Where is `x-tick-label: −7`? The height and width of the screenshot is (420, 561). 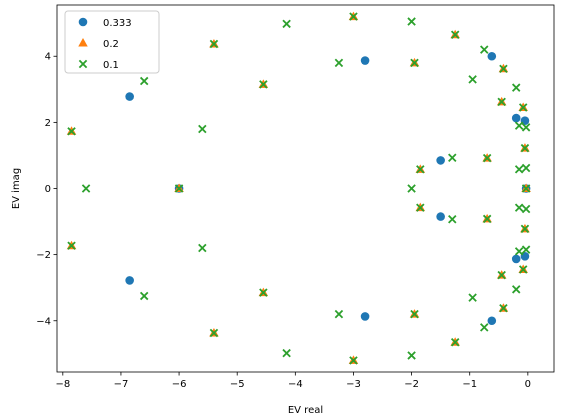
x-tick-label: −7 is located at coordinates (121, 384).